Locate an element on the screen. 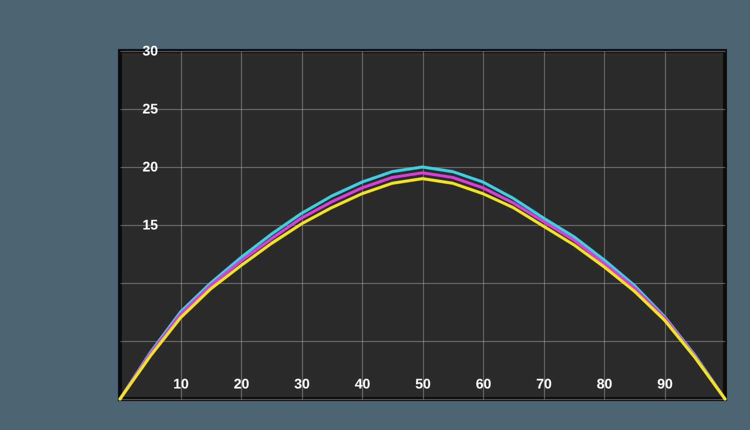 This screenshot has width=750, height=430. y-tick-label: 15 is located at coordinates (150, 224).